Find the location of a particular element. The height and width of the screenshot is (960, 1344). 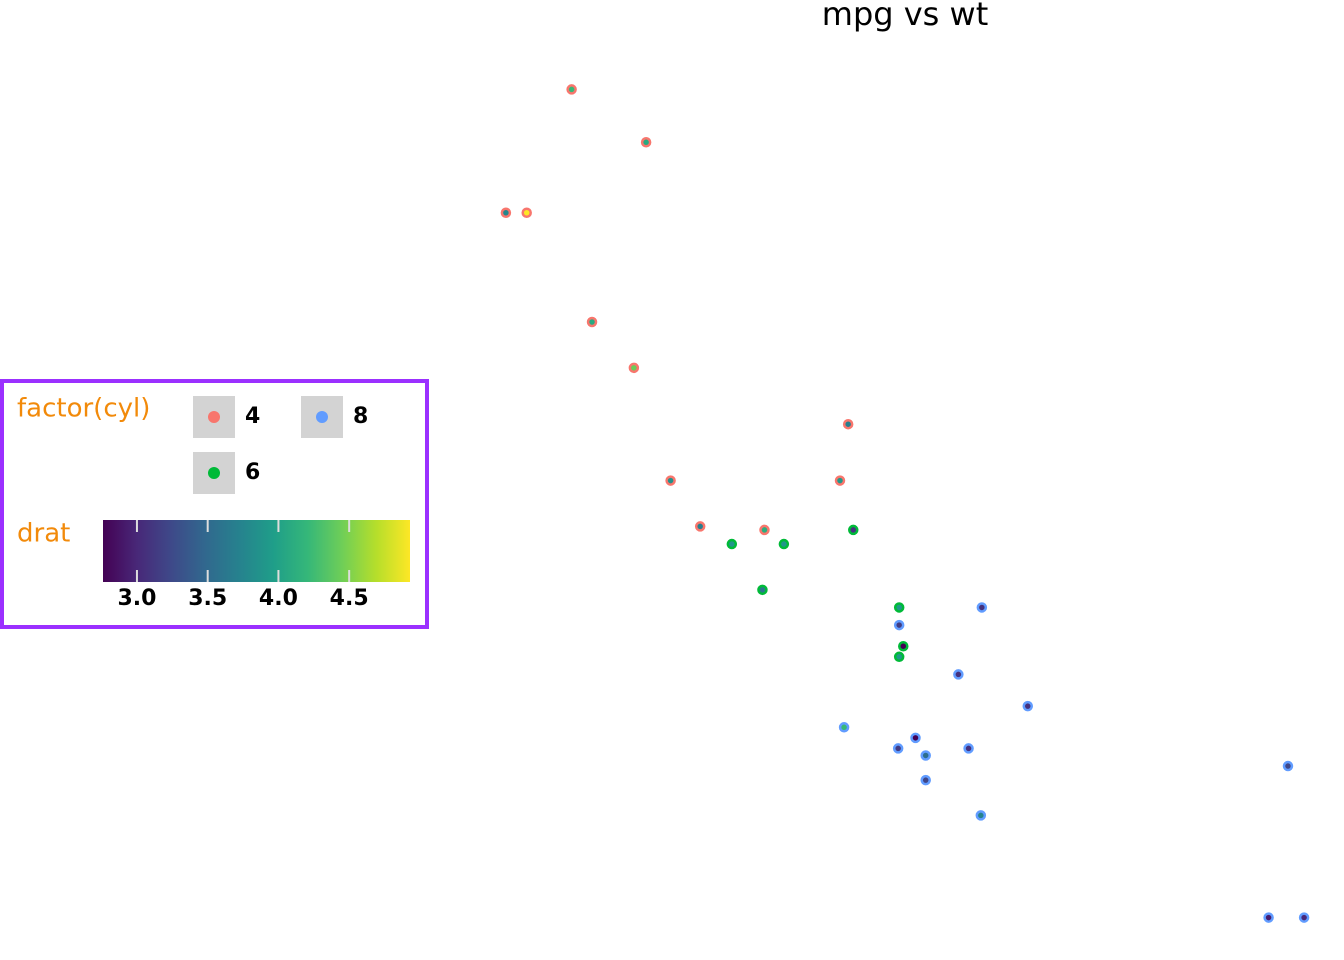

legend-label: 8 is located at coordinates (360, 416).